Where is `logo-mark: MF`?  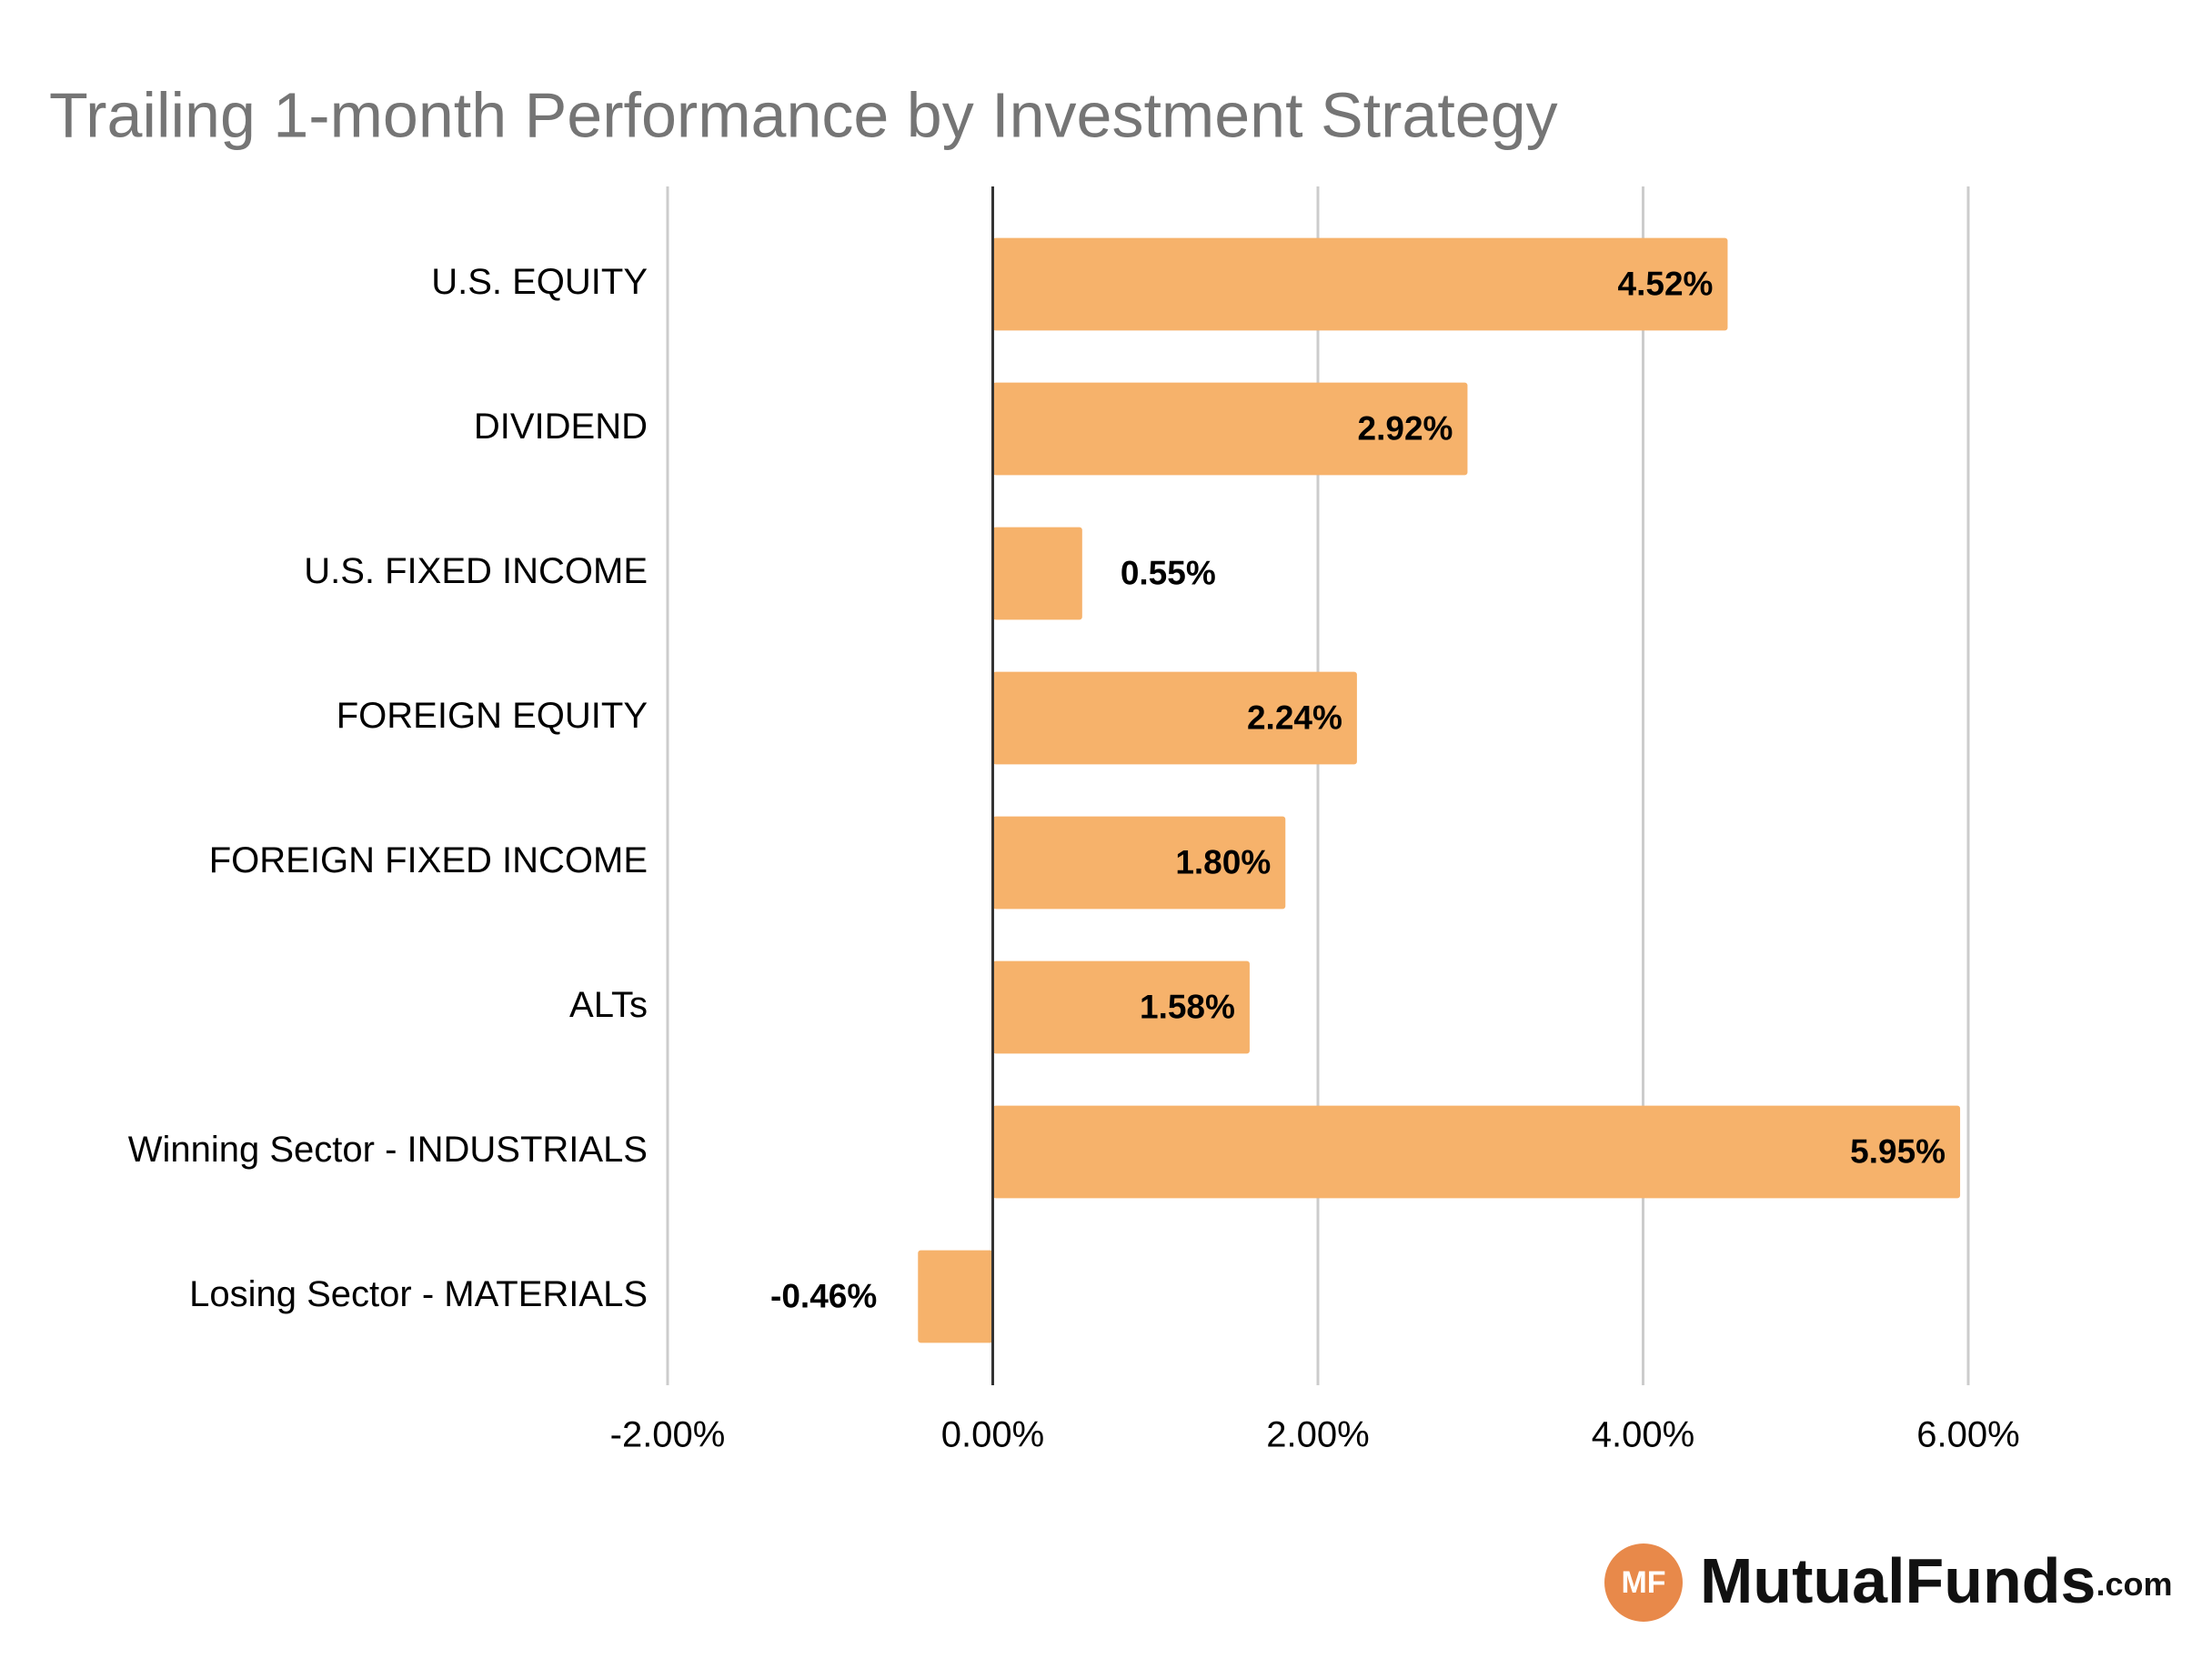
logo-mark: MF is located at coordinates (1643, 1583).